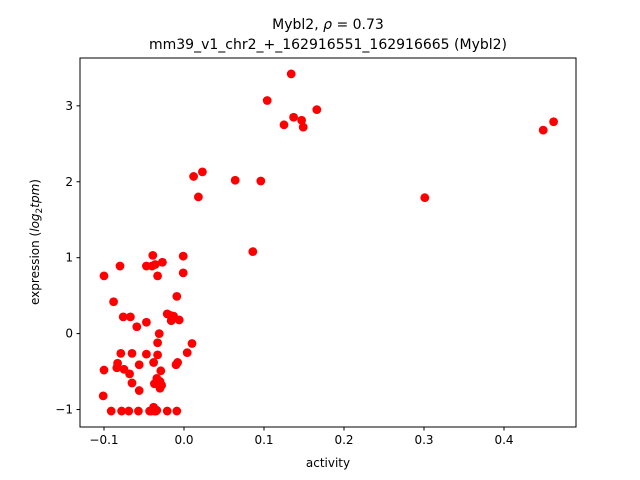 The width and height of the screenshot is (640, 480). I want to click on y-tick-label: −1, so click(64, 410).